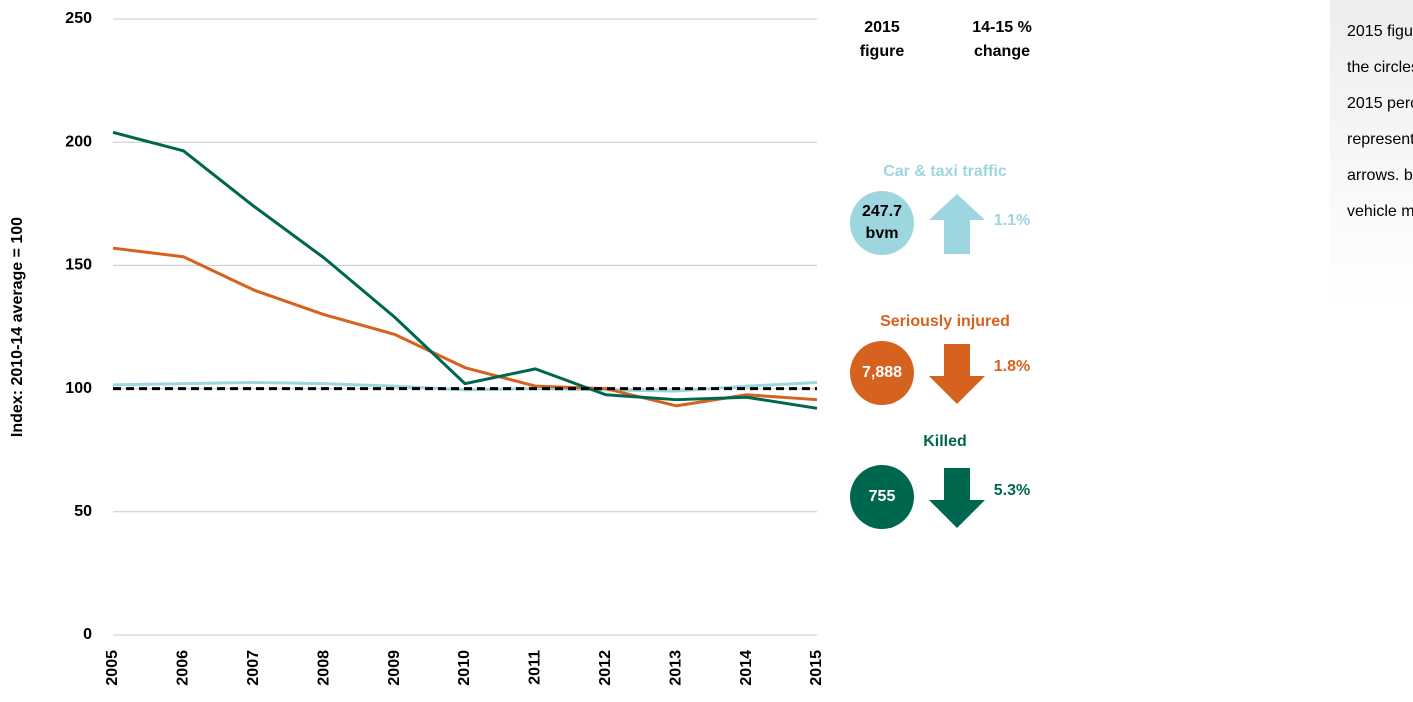  I want to click on figure-value: bvm, so click(882, 233).